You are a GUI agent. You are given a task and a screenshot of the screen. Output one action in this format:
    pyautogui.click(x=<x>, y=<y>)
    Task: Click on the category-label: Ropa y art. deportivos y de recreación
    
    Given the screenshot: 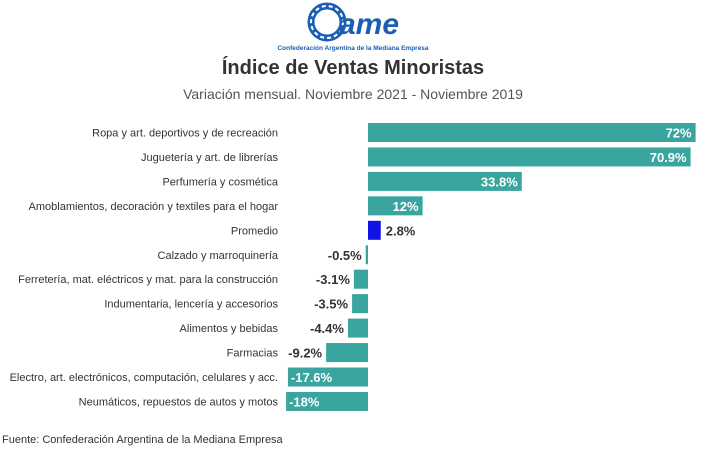 What is the action you would take?
    pyautogui.click(x=185, y=134)
    